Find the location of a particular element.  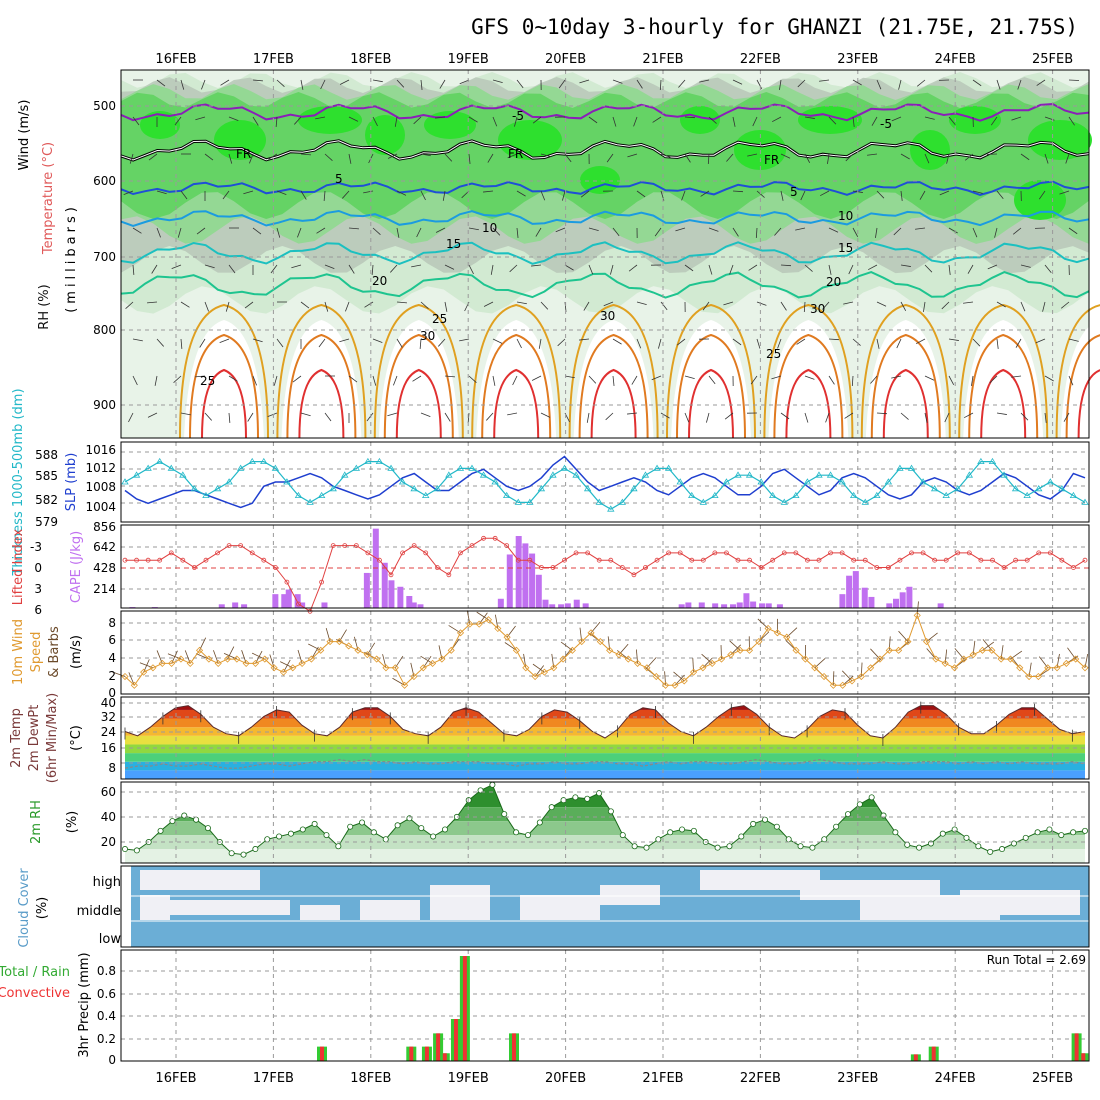

tick-label: 32 is located at coordinates (108, 717).